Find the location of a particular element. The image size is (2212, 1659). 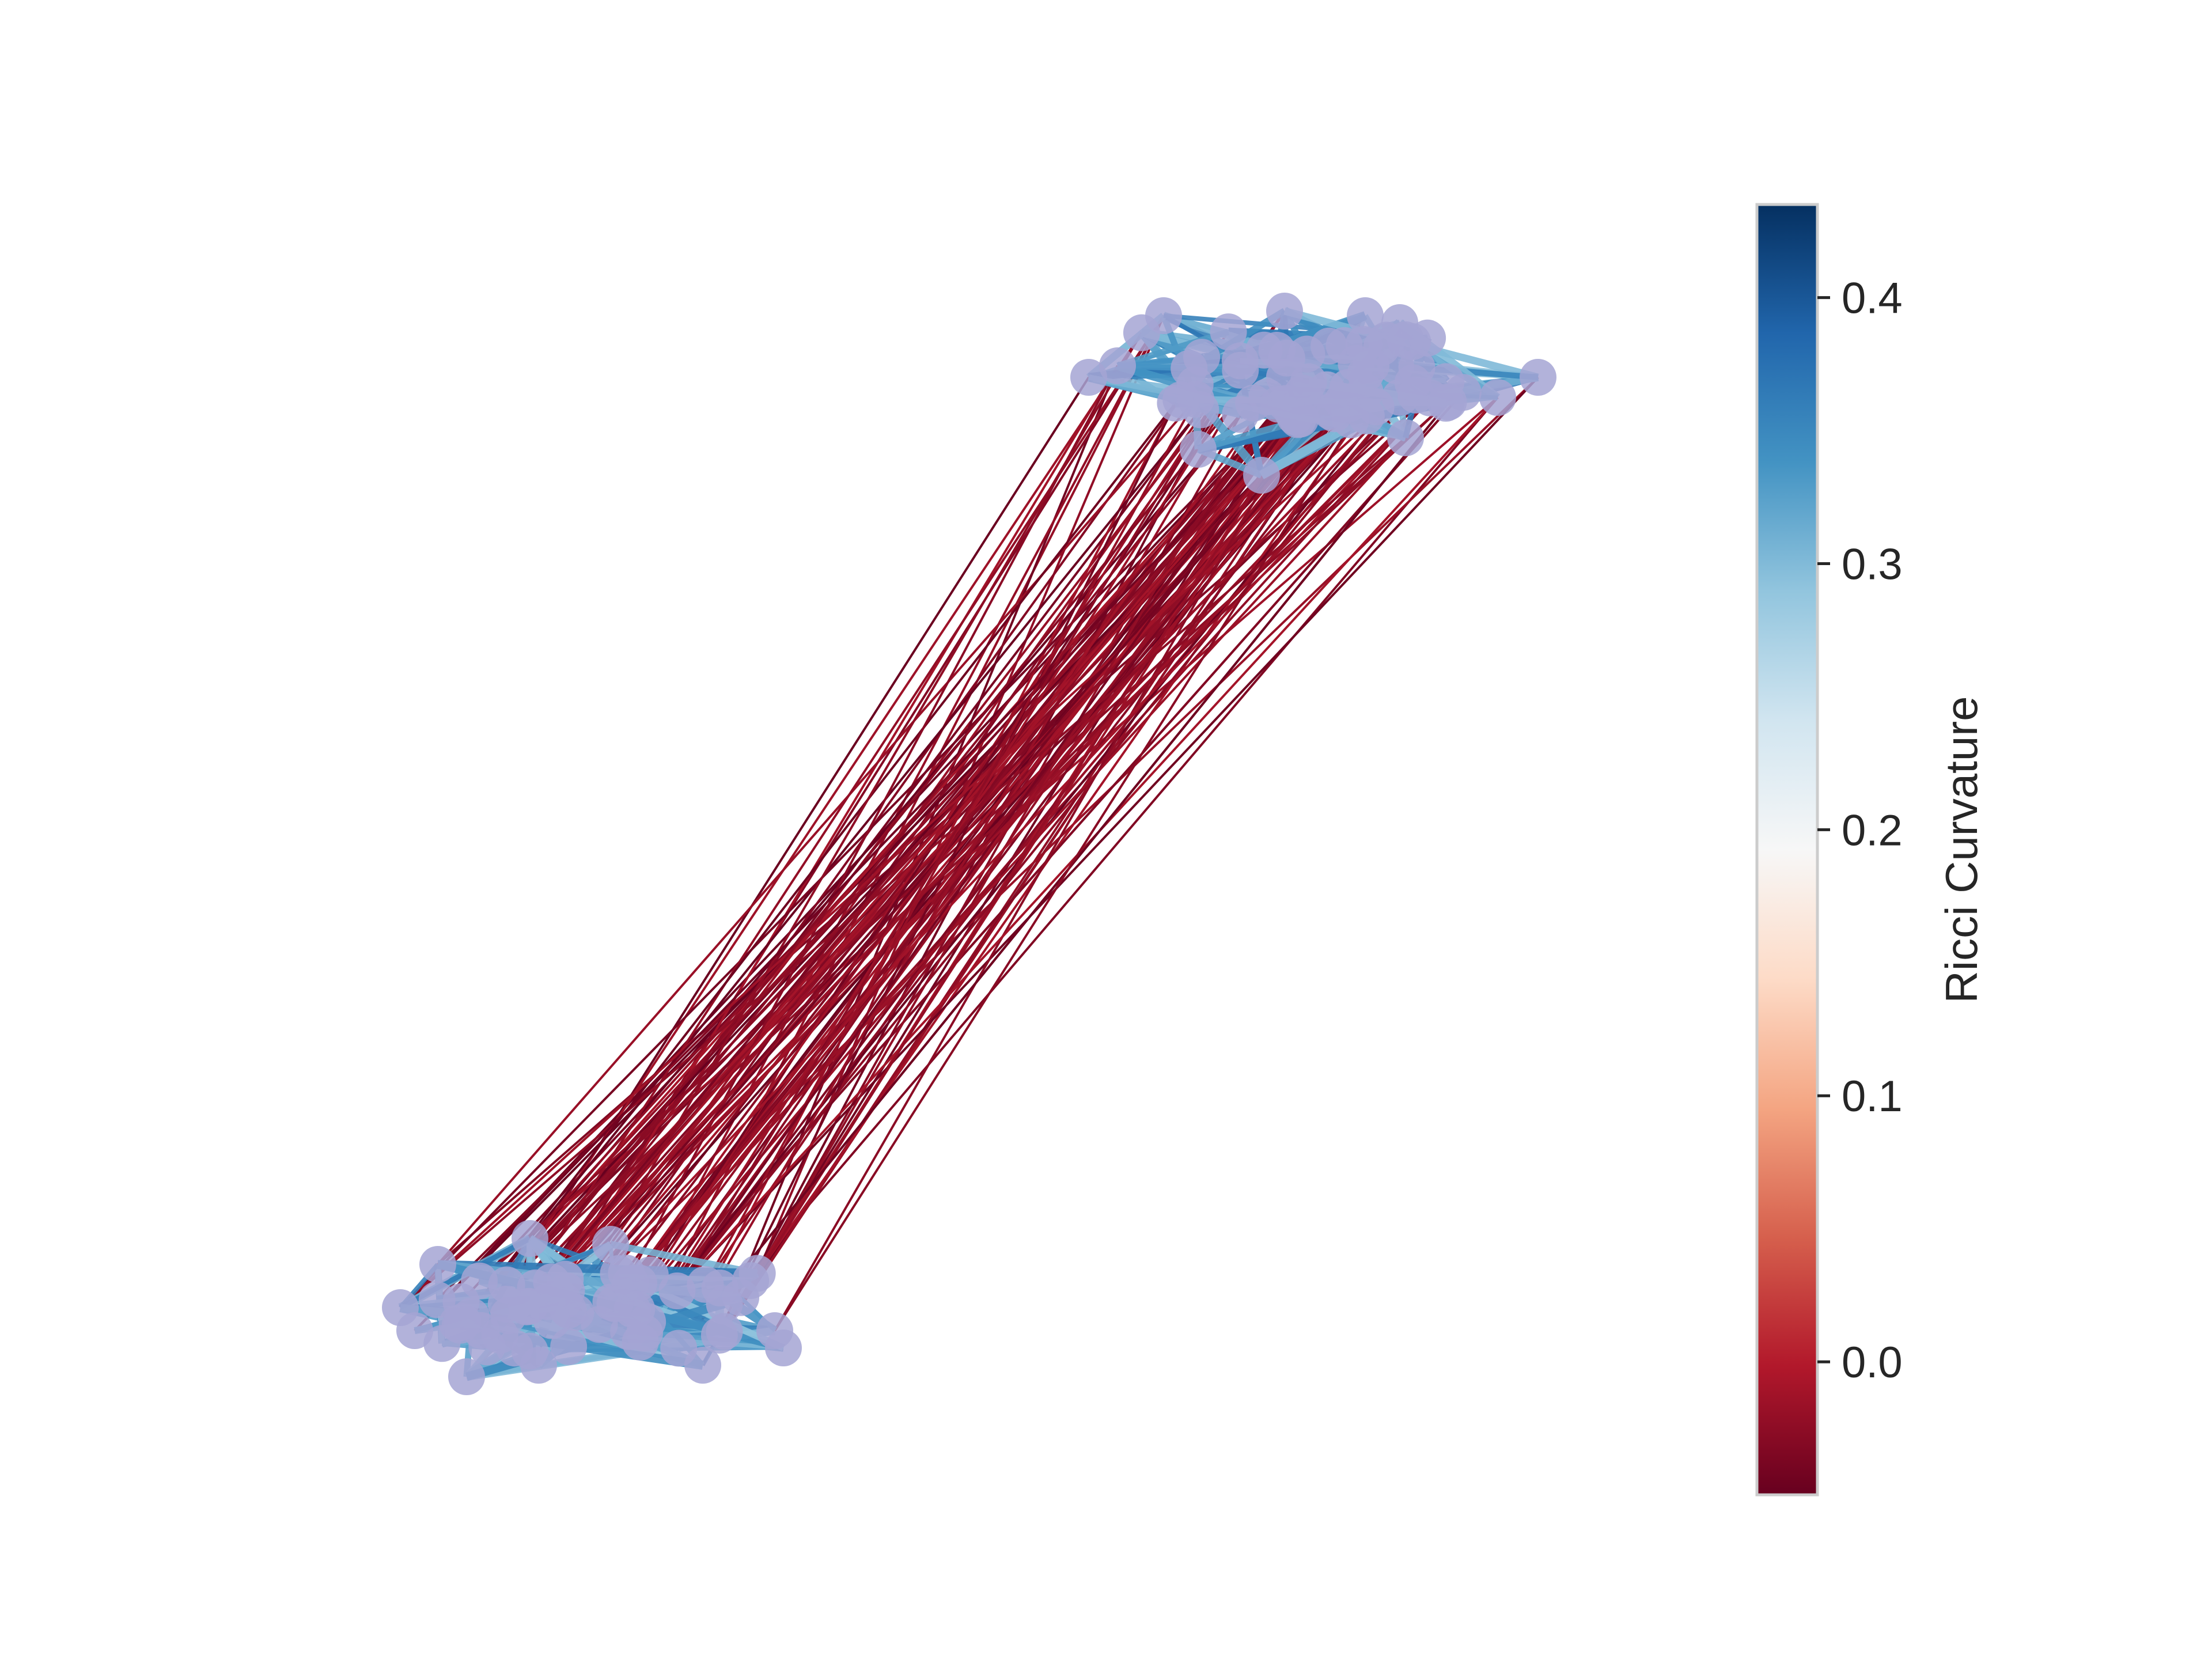

colorbar: 0.0 0.1 0.2 0.3 0.4 Ricci Curvature is located at coordinates (1871, 850).